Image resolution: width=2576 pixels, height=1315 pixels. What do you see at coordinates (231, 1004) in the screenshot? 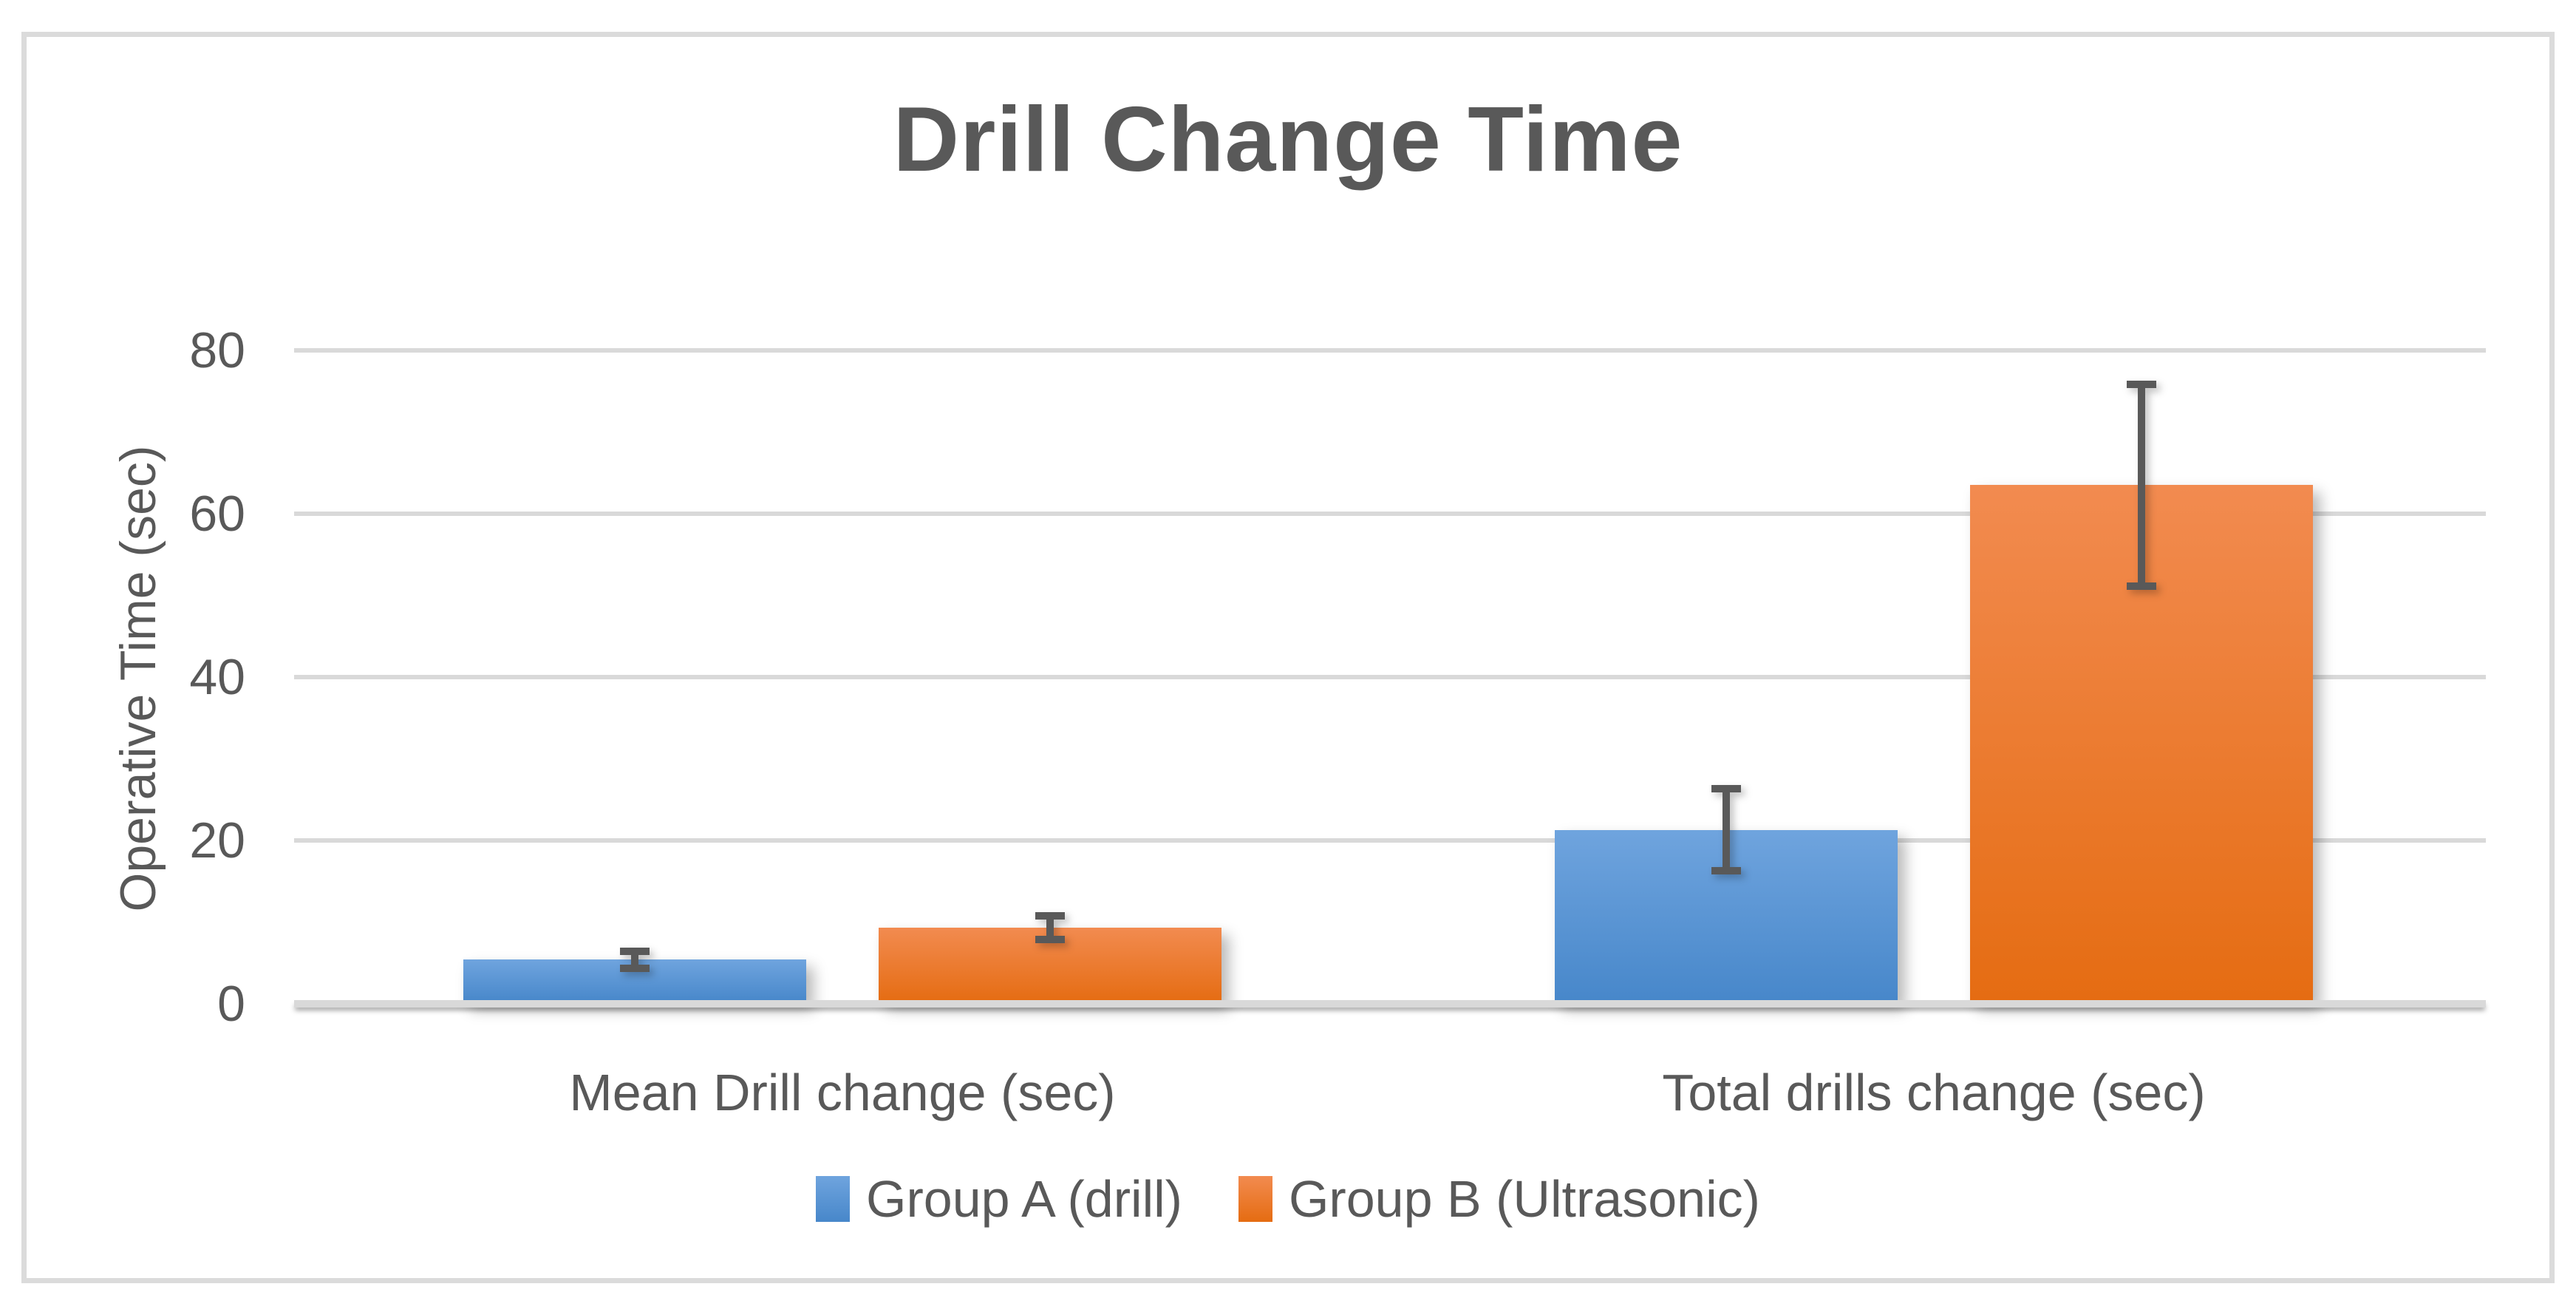
I see `y-tick-label-0: 0` at bounding box center [231, 1004].